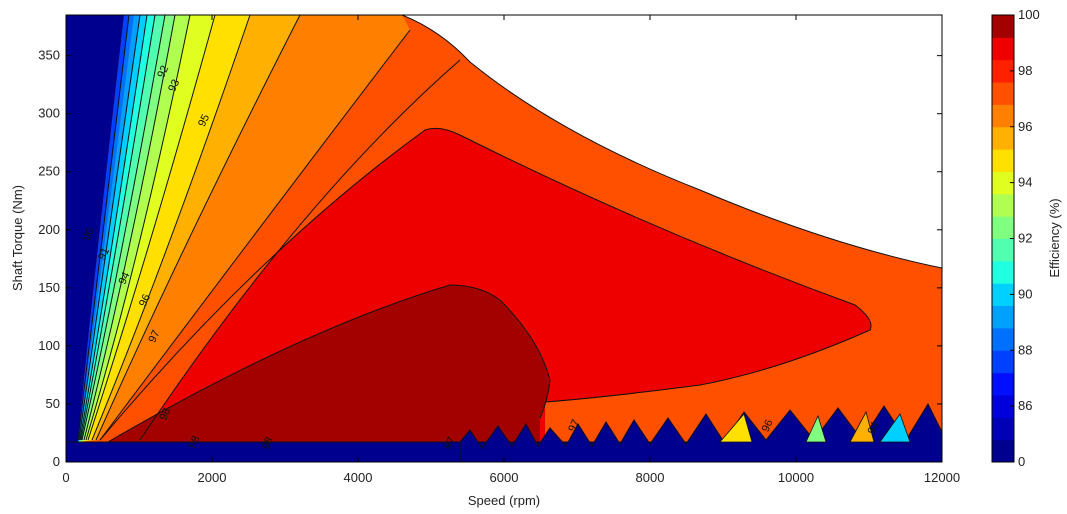 The width and height of the screenshot is (1067, 514). What do you see at coordinates (504, 477) in the screenshot?
I see `x-tick-label-3: 6000` at bounding box center [504, 477].